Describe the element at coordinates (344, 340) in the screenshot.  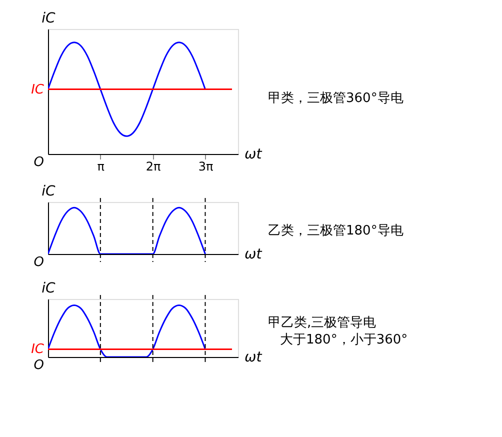
I see `text: 大于180°，小于360°` at that location.